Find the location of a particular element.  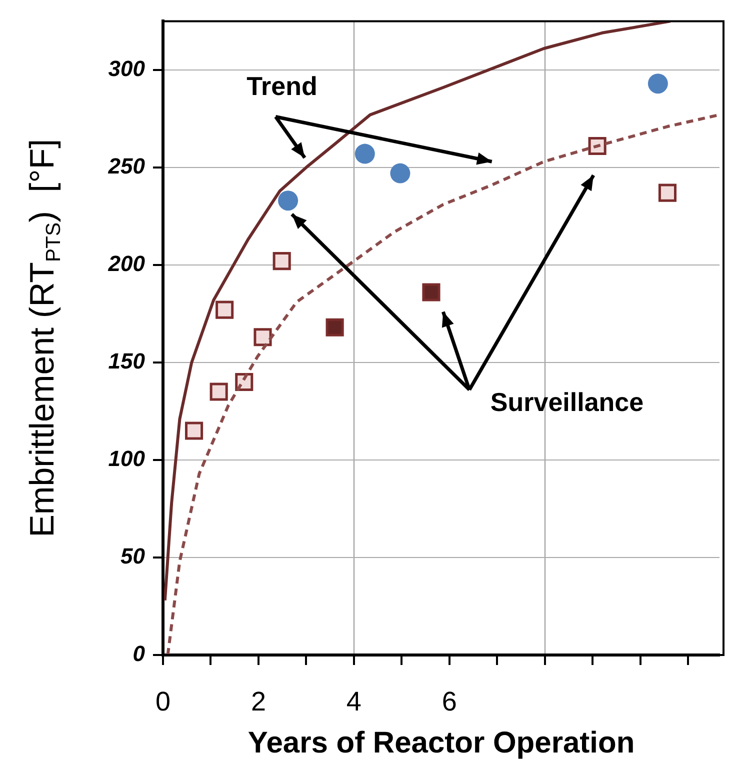

y-tick-label: 50 is located at coordinates (133, 556).